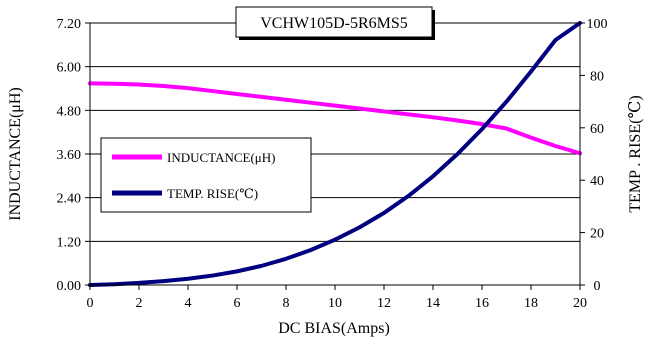 The height and width of the screenshot is (343, 649). Describe the element at coordinates (580, 303) in the screenshot. I see `x-tick-label: 20` at that location.